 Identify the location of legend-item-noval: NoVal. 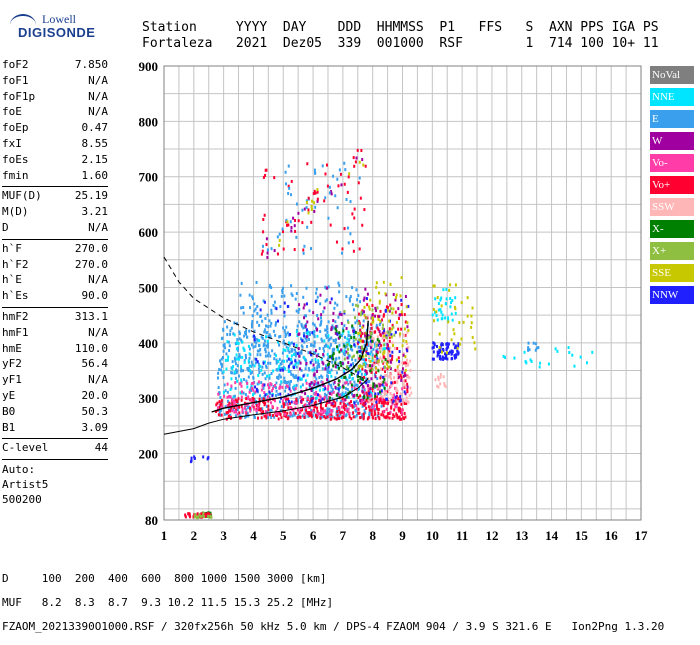
(672, 75).